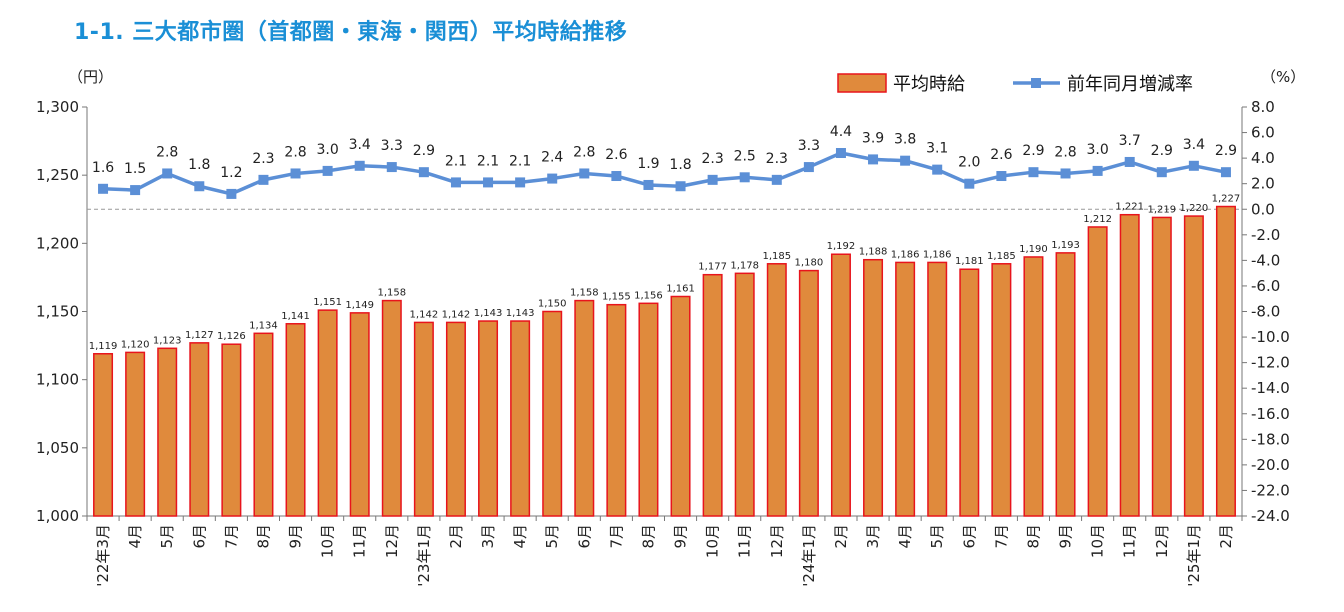 The image size is (1344, 612). I want to click on bar-value-label: 1,180, so click(809, 263).